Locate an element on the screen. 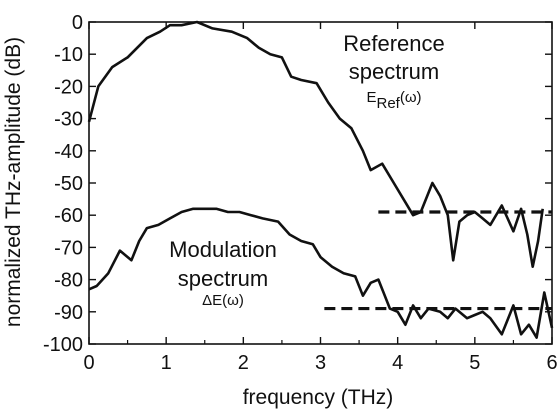 Image resolution: width=558 pixels, height=412 pixels. x-tick-label: 1 is located at coordinates (166, 363).